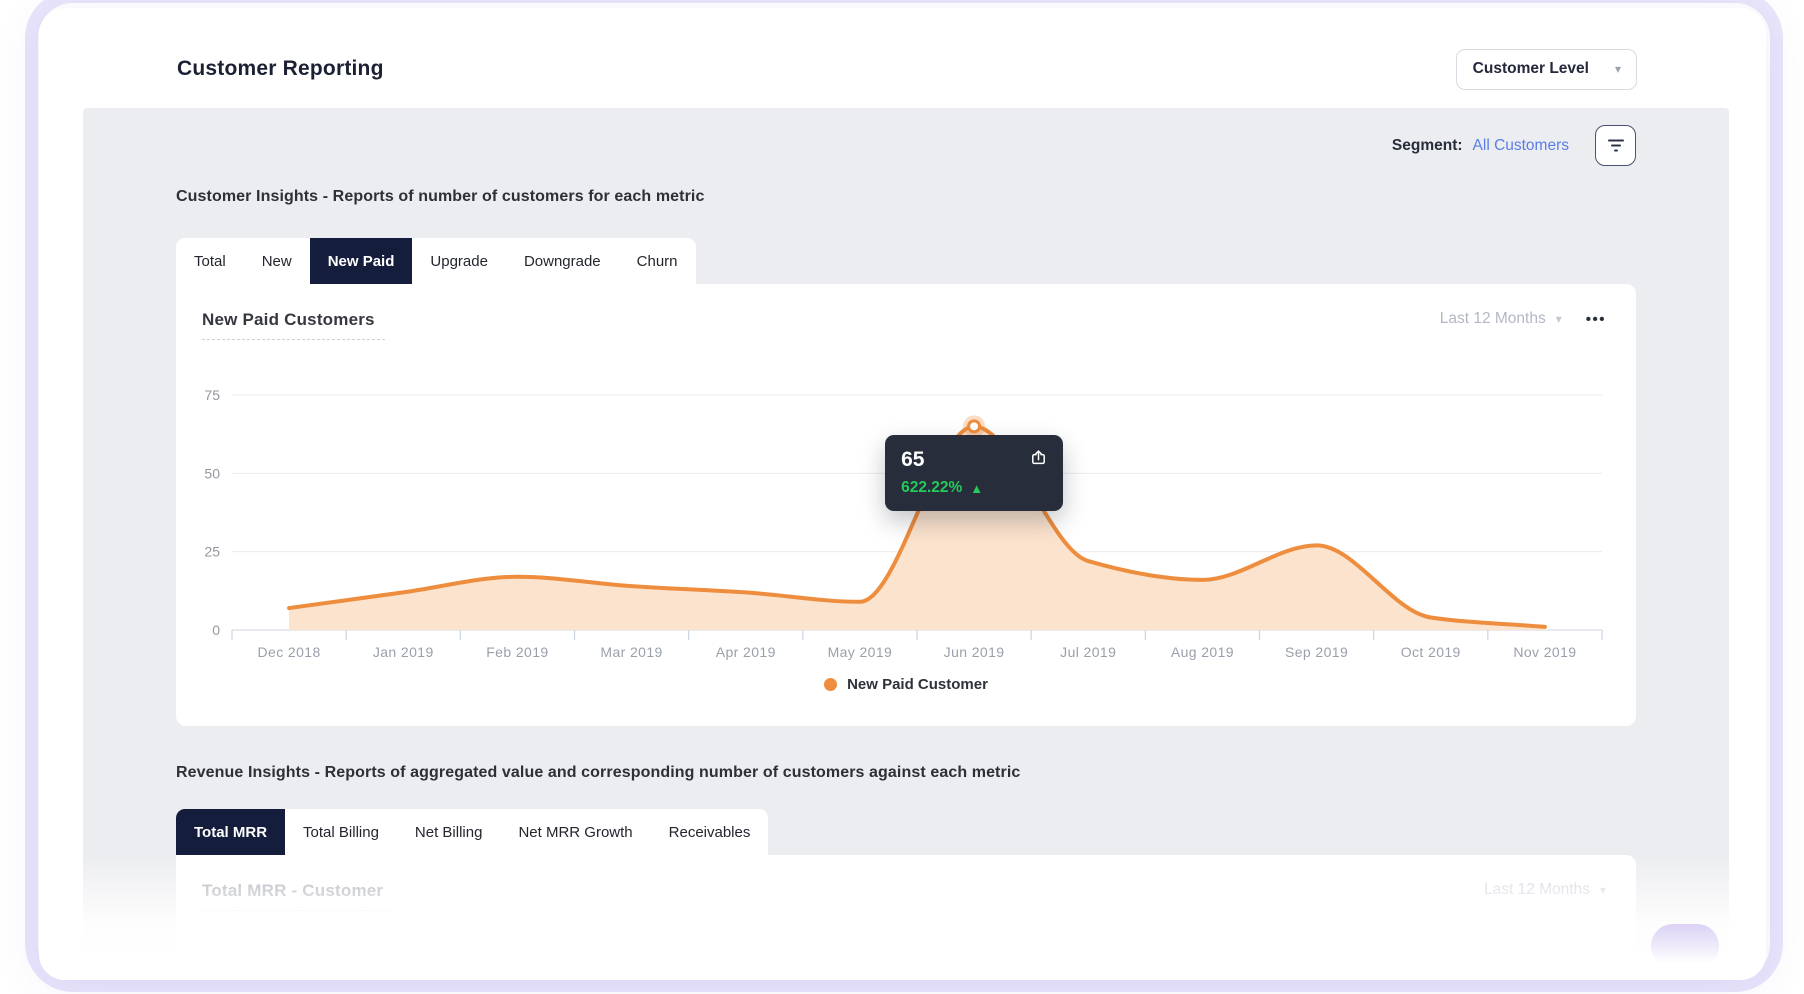 This screenshot has width=1804, height=994. Describe the element at coordinates (917, 528) in the screenshot. I see `area-fill` at that location.